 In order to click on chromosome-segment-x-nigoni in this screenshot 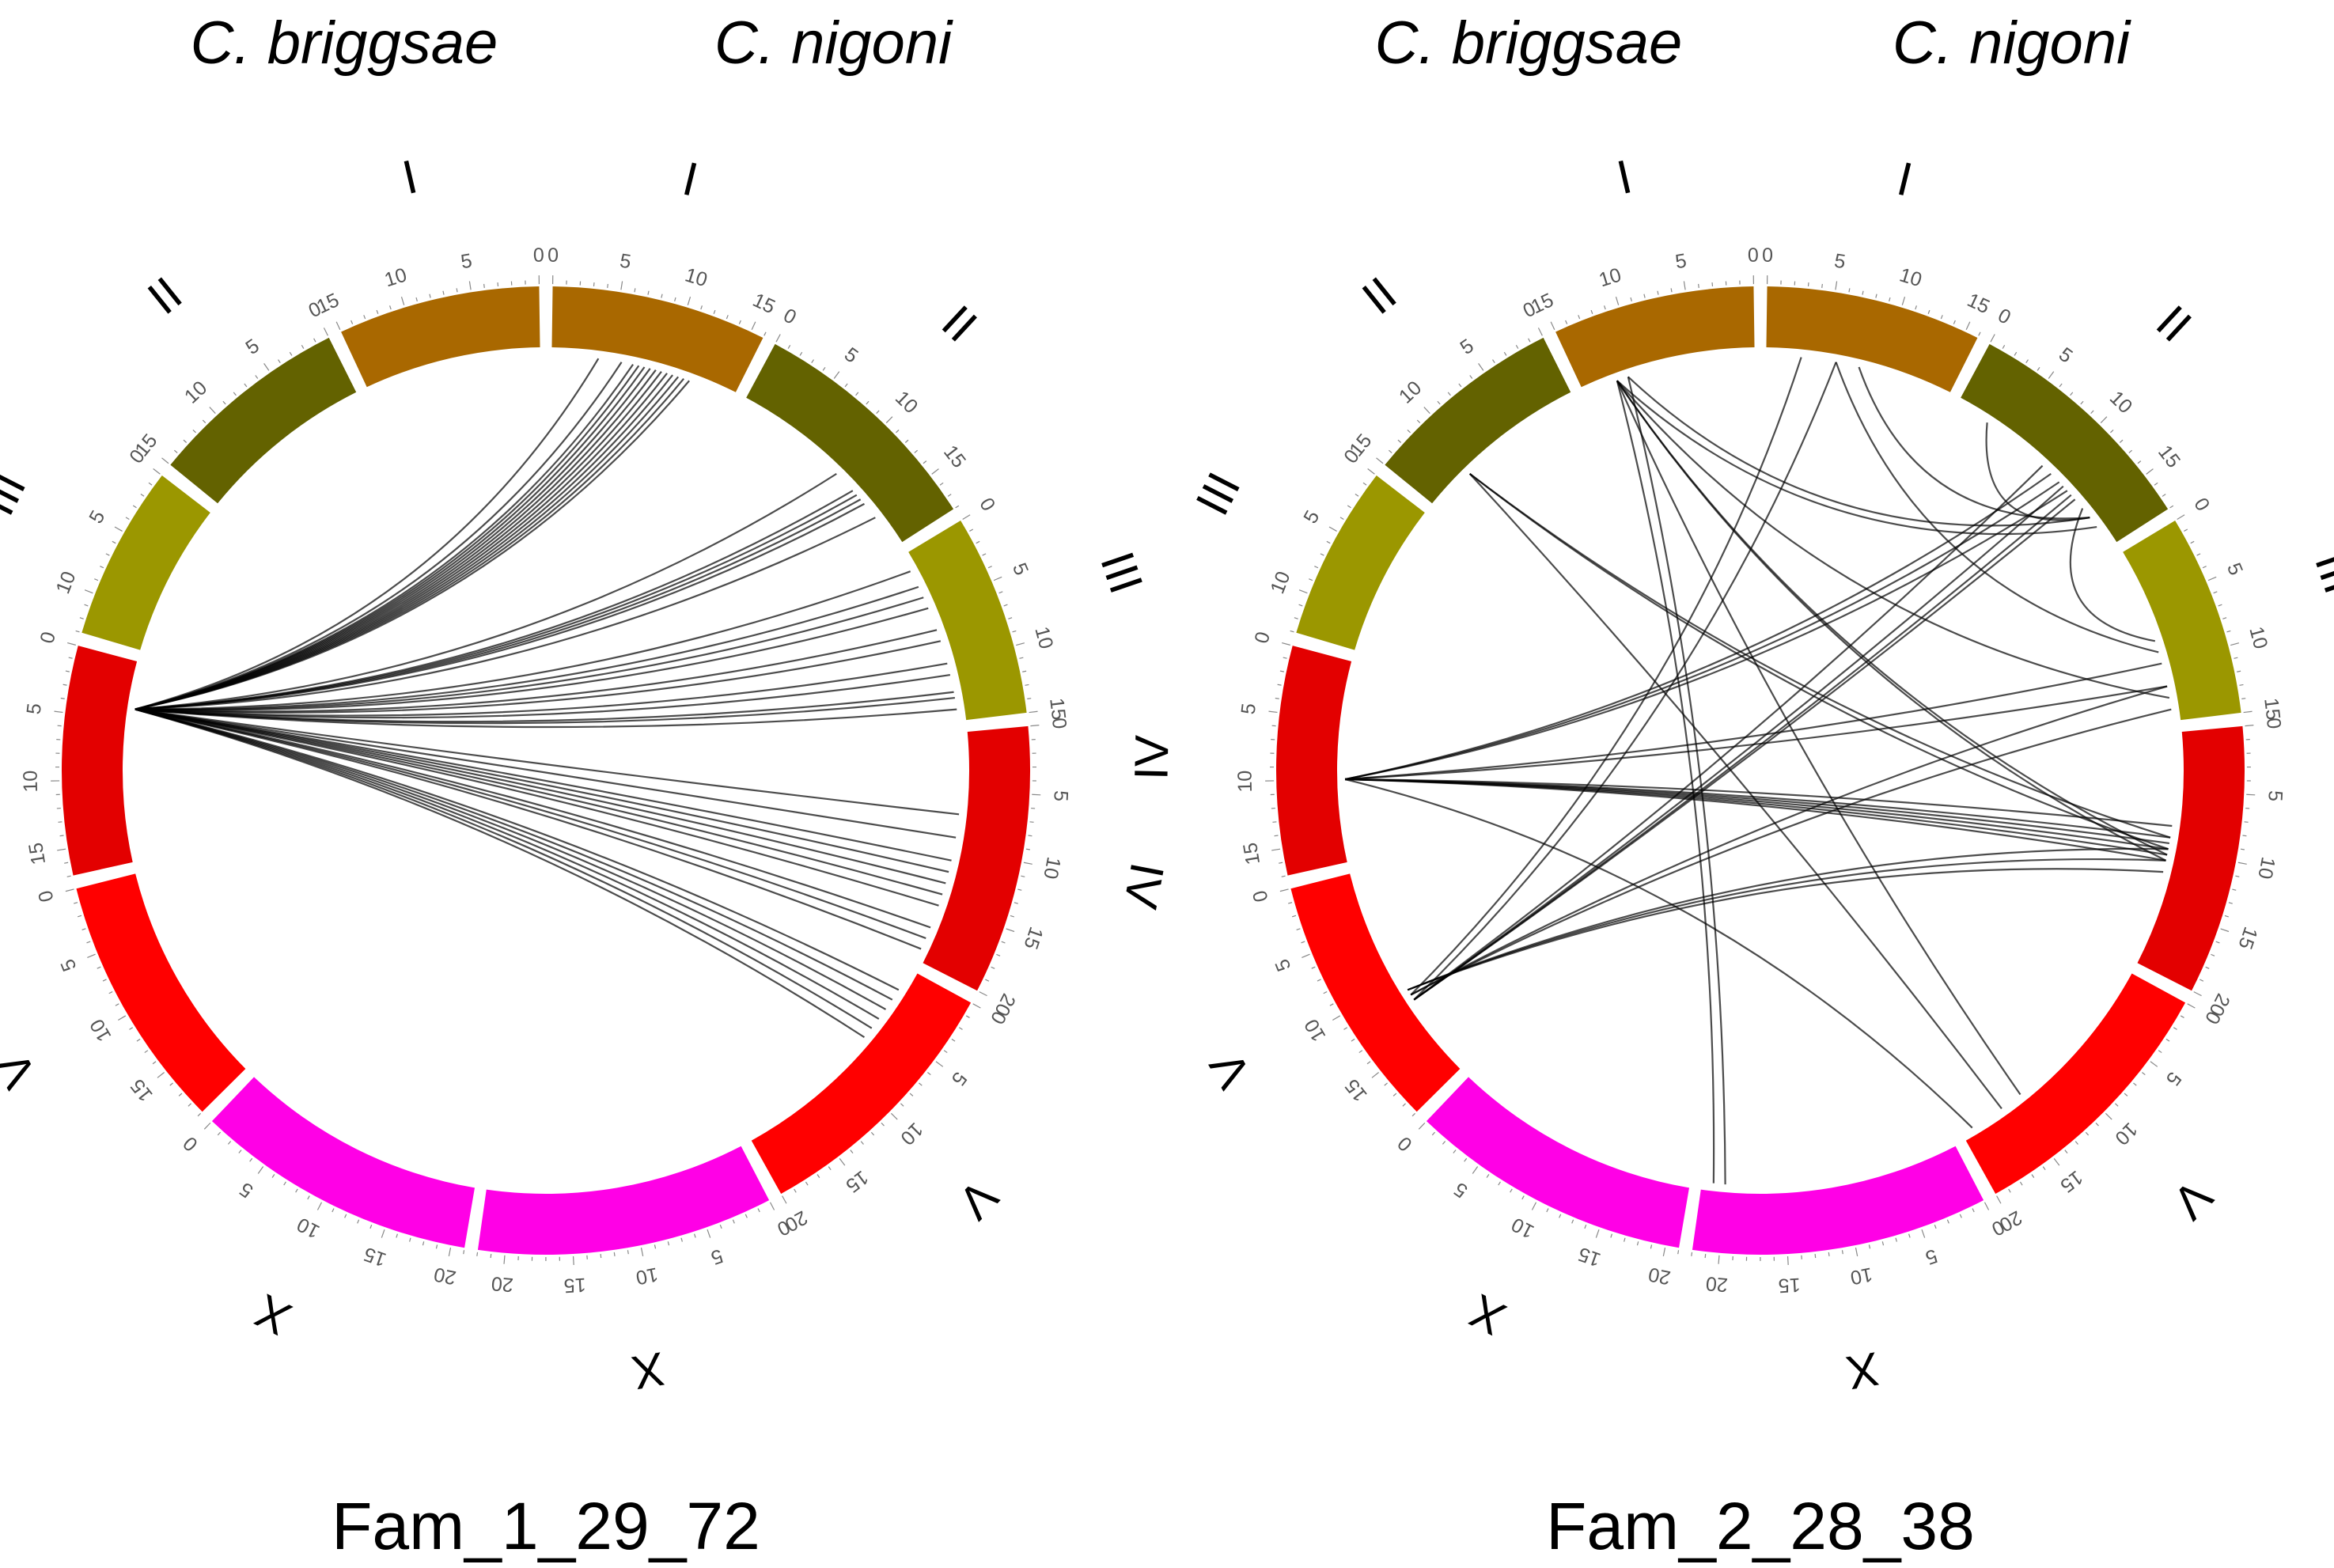, I will do `click(1838, 1200)`.